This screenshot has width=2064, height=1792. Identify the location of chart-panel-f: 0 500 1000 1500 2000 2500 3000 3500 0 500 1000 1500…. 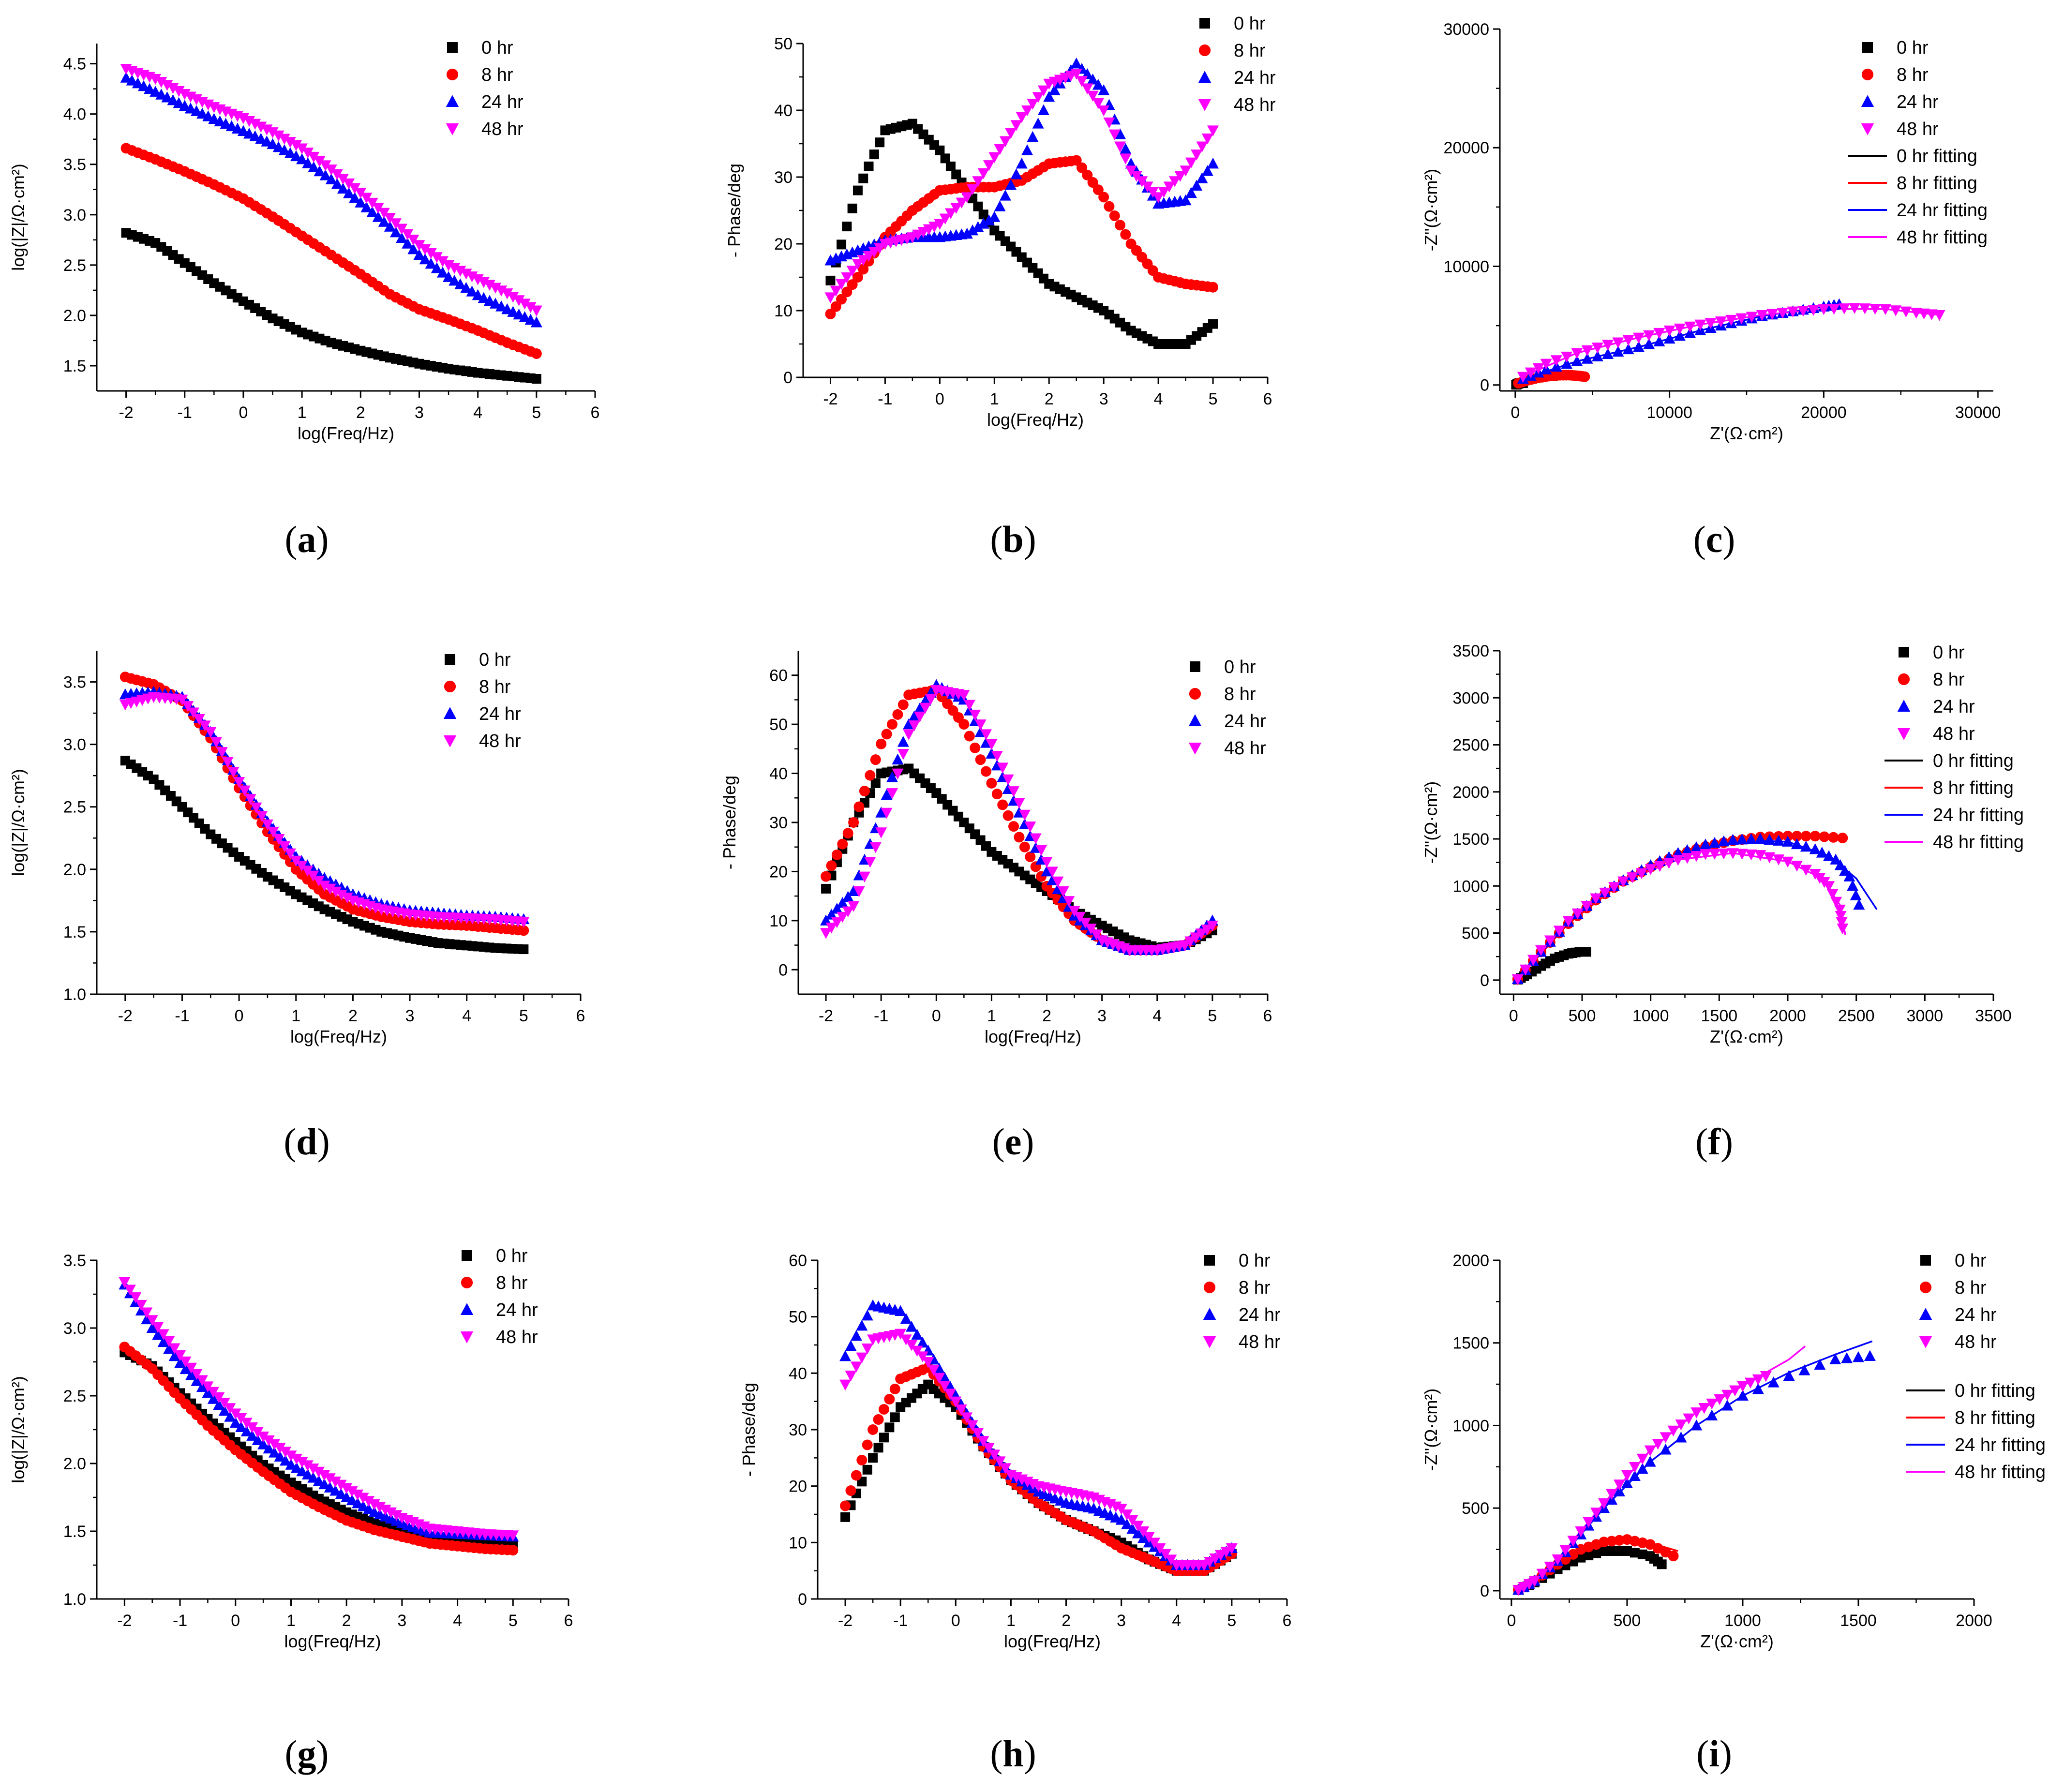
(1722, 844).